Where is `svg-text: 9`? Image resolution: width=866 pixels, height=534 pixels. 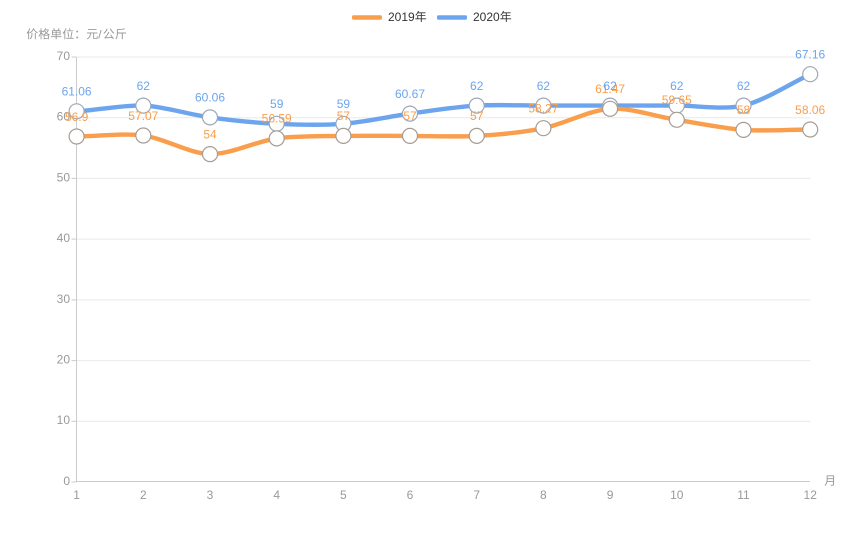 svg-text: 9 is located at coordinates (610, 495).